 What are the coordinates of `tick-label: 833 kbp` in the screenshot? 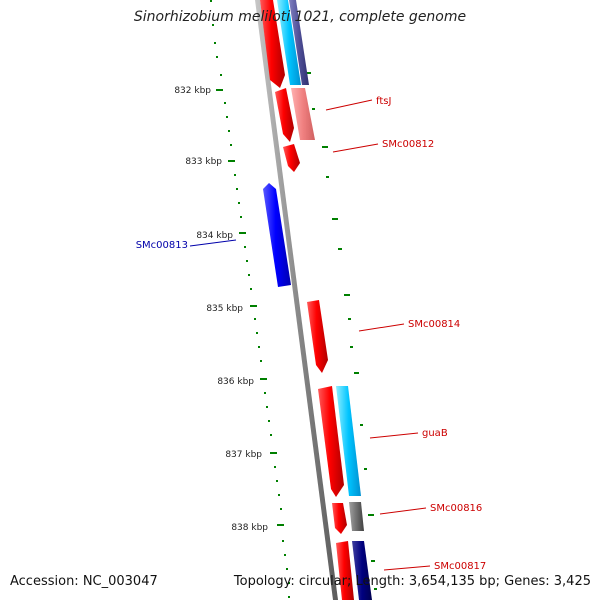 It's located at (203, 162).